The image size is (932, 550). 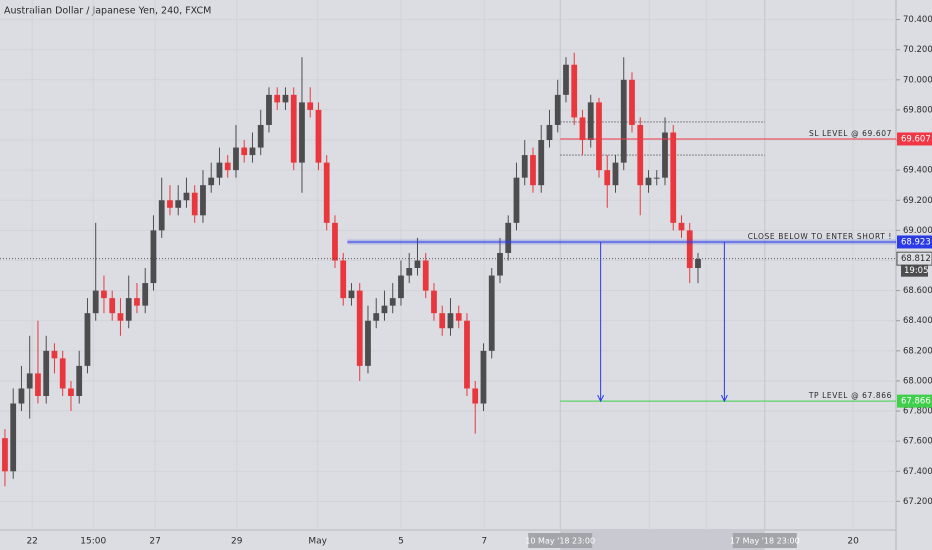 I want to click on x-tick-label: 22, so click(x=31, y=542).